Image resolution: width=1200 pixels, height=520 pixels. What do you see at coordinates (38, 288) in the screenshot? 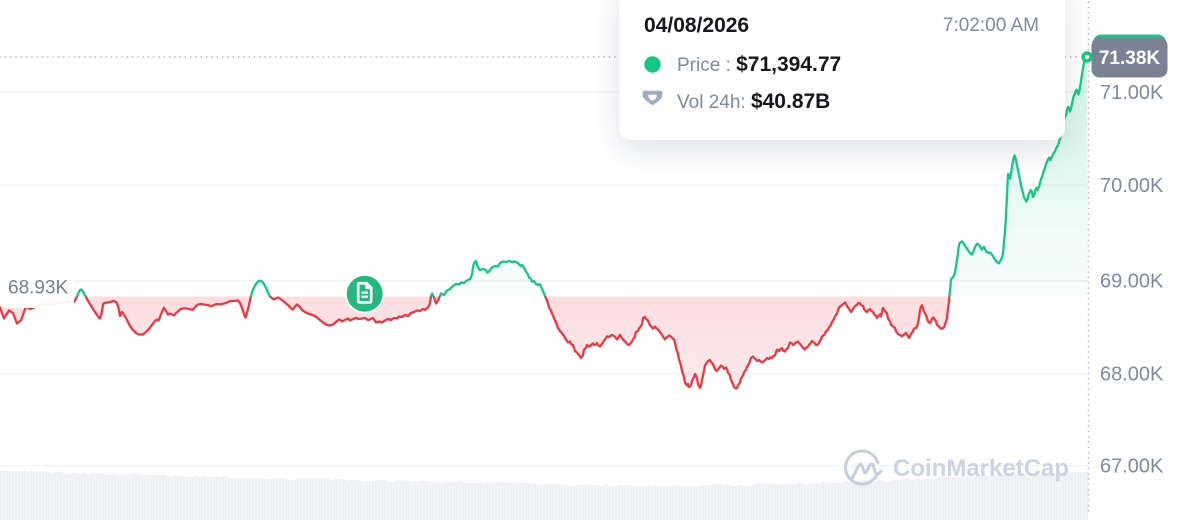
I see `svg-text: 68.93K` at bounding box center [38, 288].